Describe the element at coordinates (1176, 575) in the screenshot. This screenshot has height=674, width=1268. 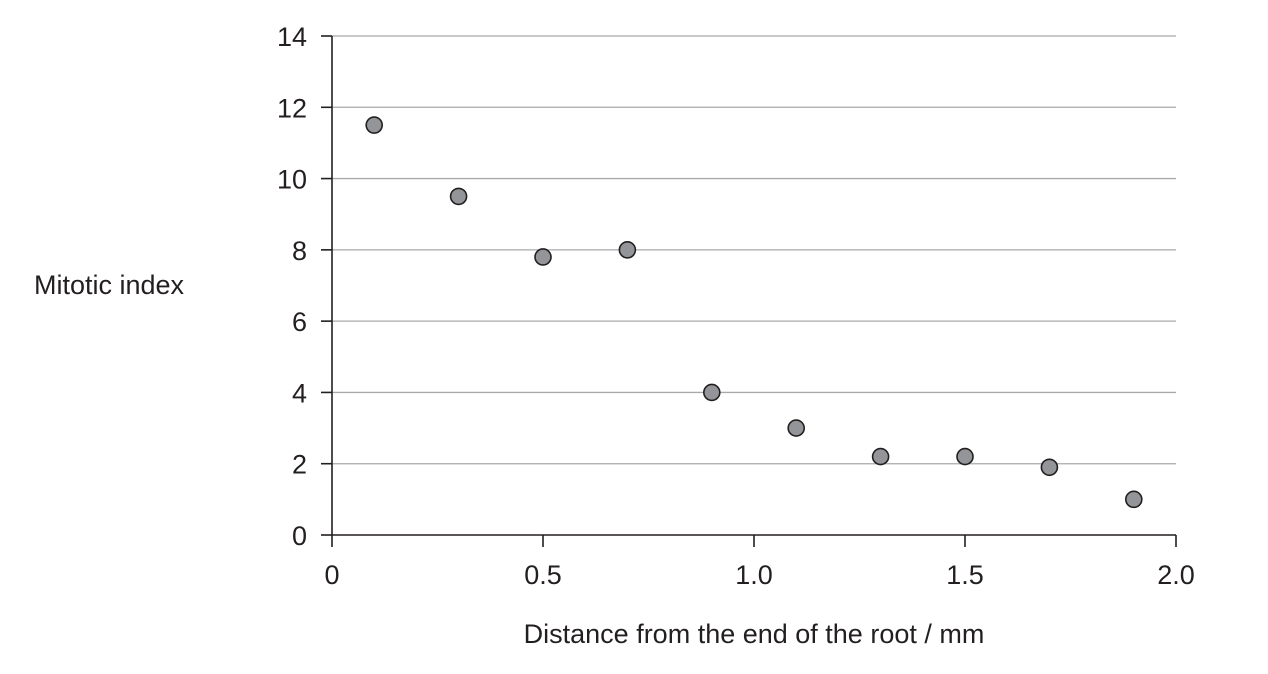
I see `x-tick-label: 2.0` at that location.